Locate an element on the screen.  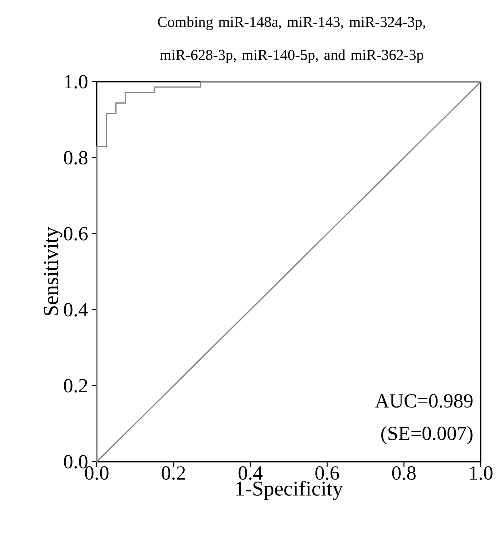
x-tick-label: 0.4 is located at coordinates (250, 473).